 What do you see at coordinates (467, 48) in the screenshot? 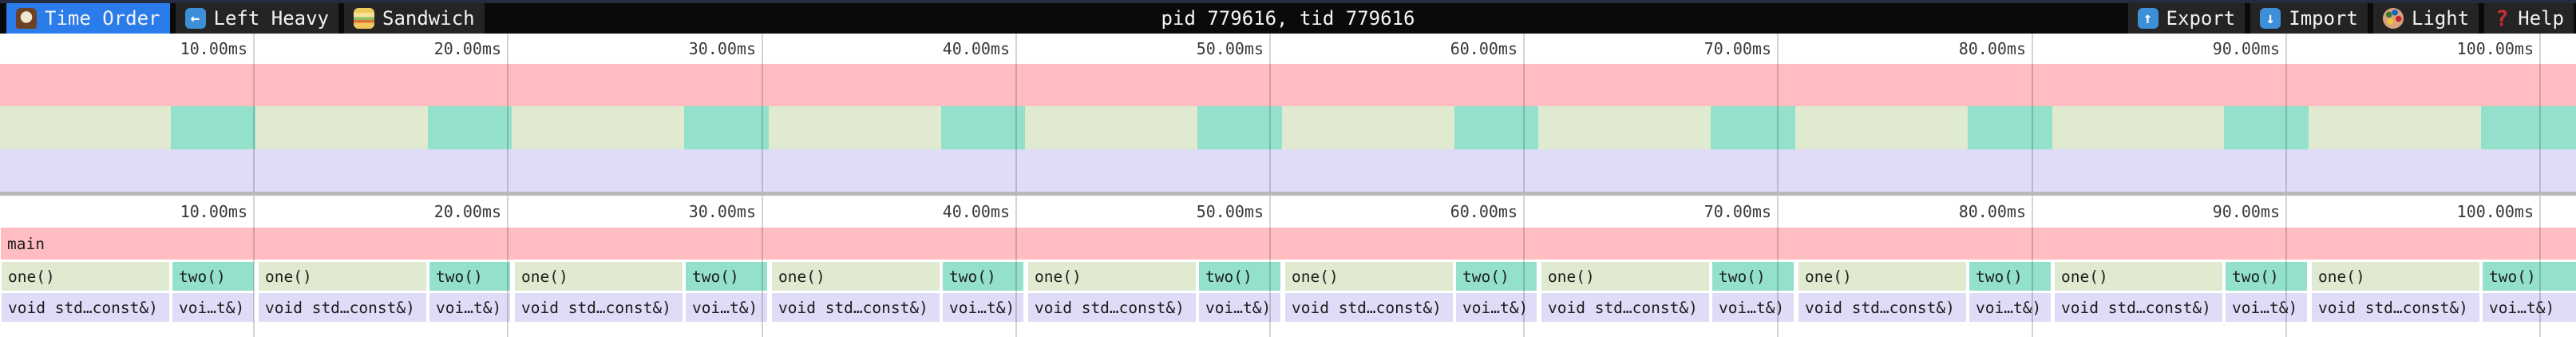
I see `time-tick-label: 20.00ms` at bounding box center [467, 48].